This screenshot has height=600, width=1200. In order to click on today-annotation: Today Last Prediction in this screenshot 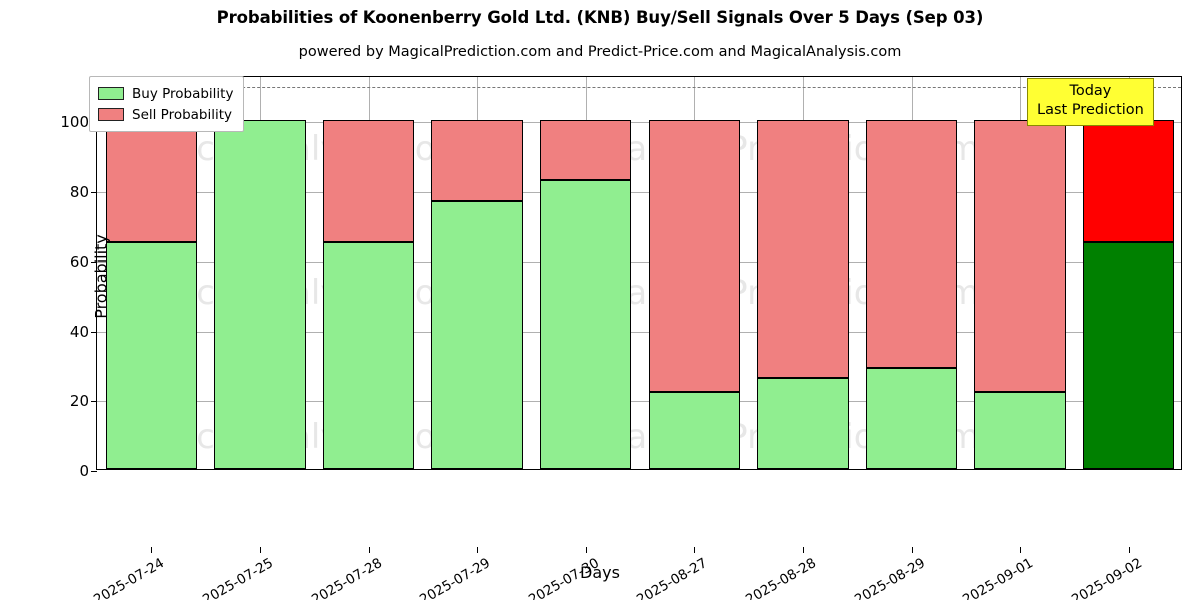, I will do `click(1090, 102)`.